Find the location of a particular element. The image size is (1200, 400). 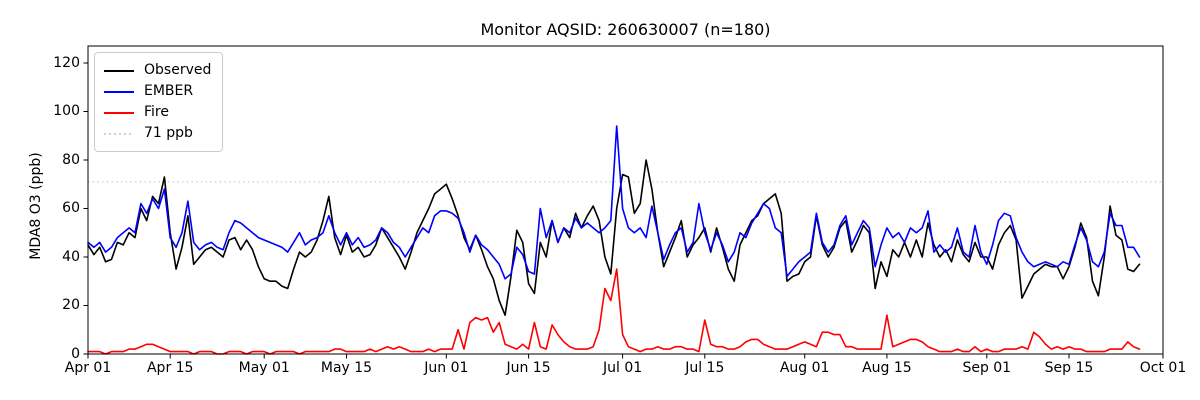

observed-line-swatch is located at coordinates (119, 70).